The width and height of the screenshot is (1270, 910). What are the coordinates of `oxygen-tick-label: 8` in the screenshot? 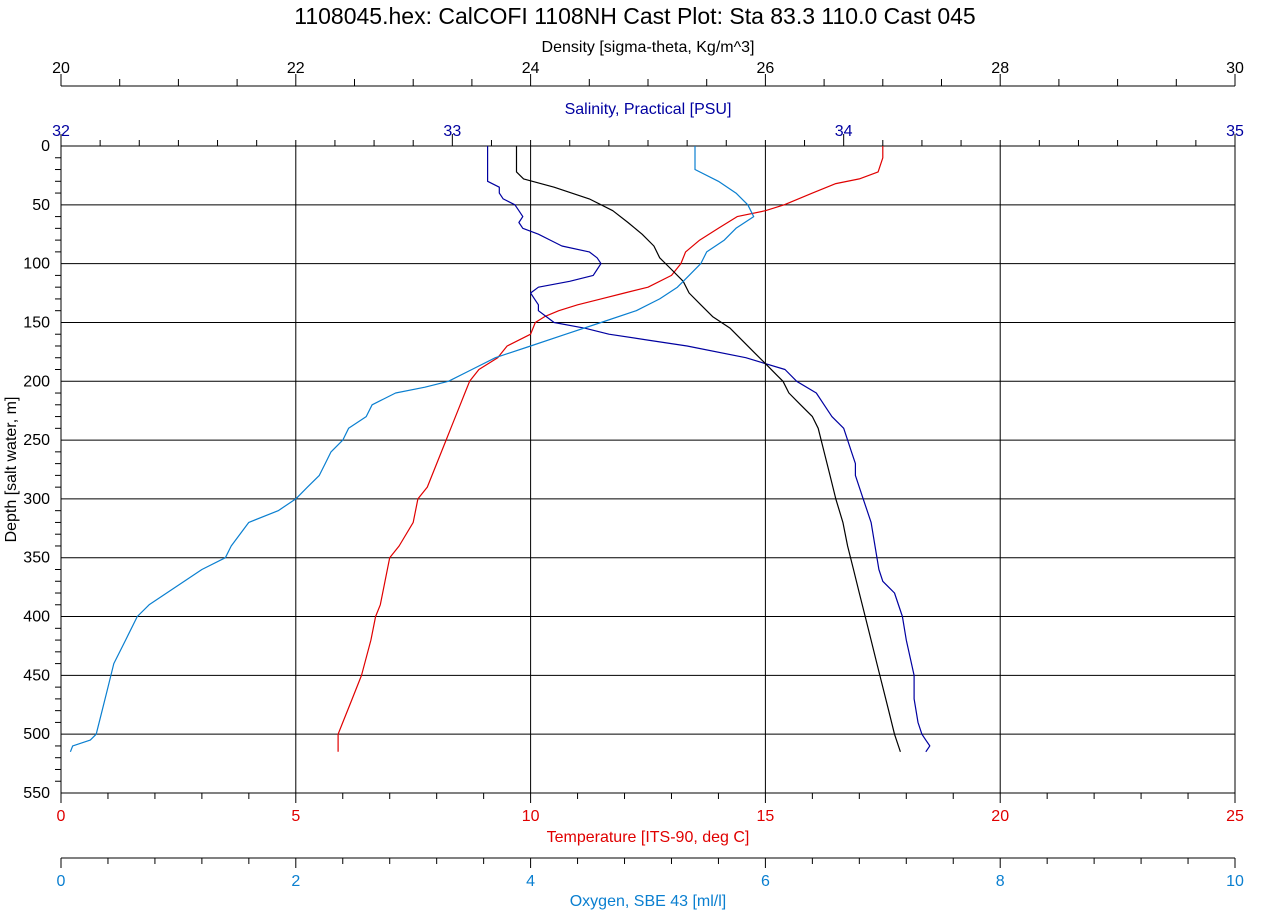 It's located at (1000, 881).